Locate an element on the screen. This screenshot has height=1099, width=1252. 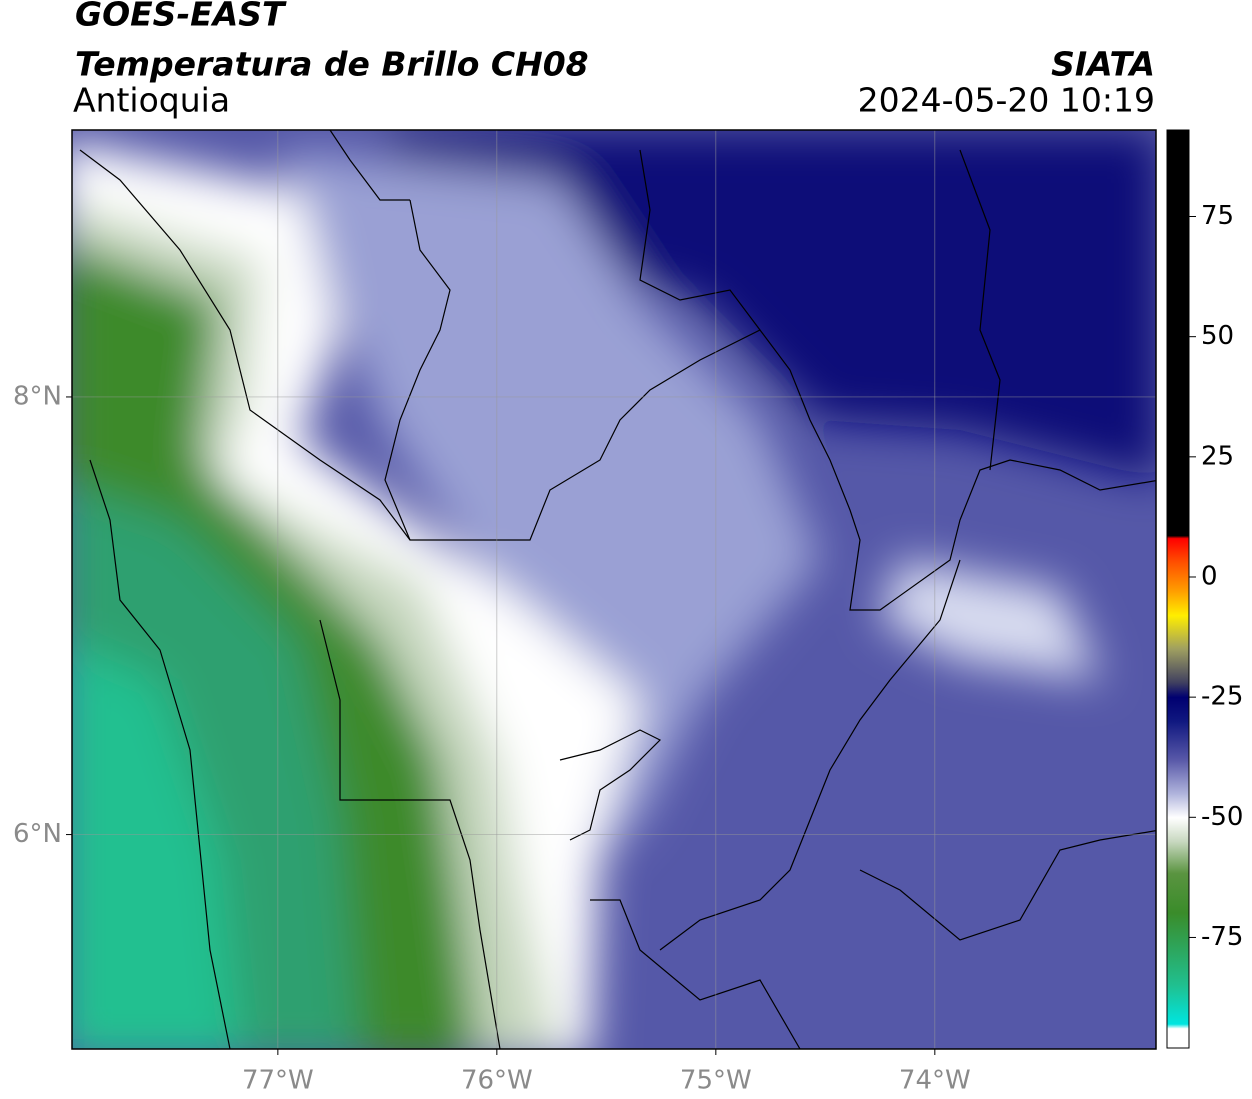
x-tick-label: 75°W is located at coordinates (716, 1081).